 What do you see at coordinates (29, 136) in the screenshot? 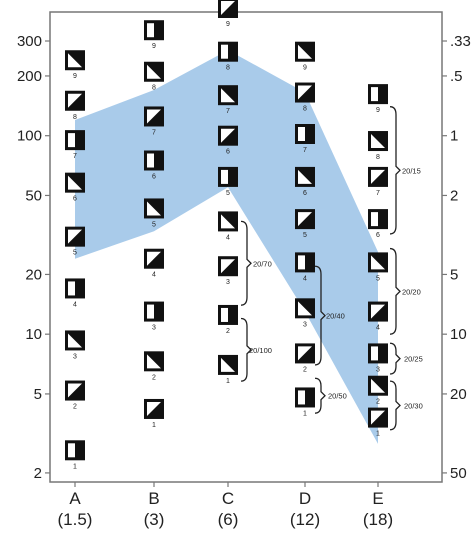
I see `left-tick-label: 100` at bounding box center [29, 136].